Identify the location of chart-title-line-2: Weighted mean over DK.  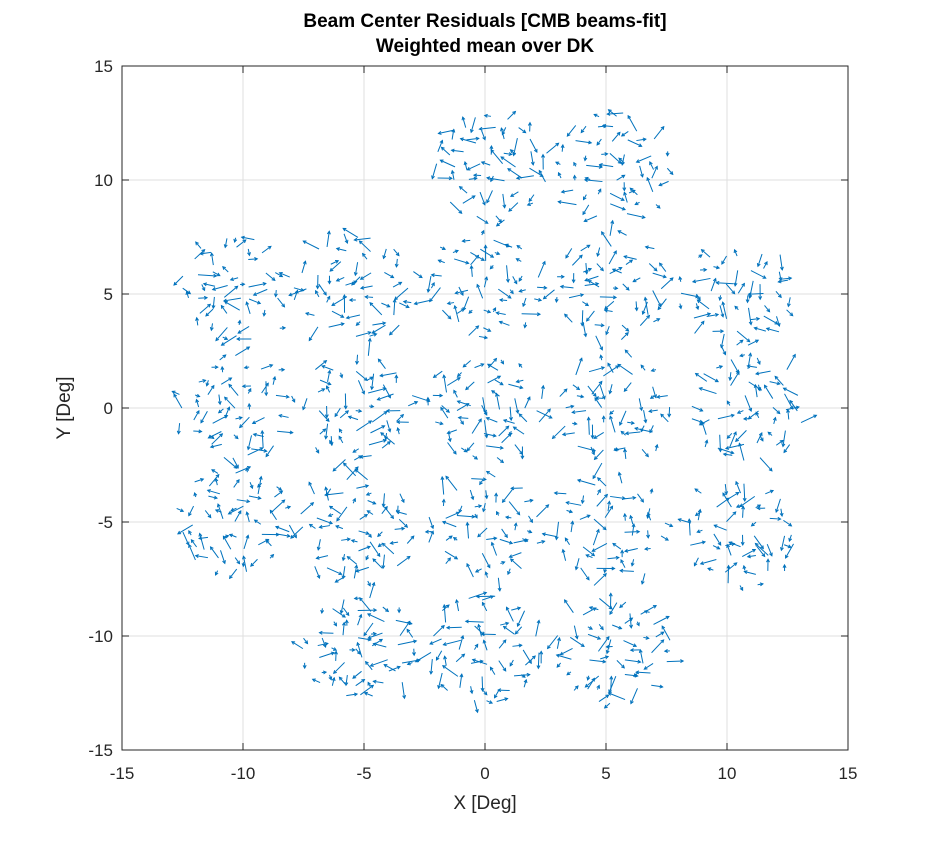
(485, 46).